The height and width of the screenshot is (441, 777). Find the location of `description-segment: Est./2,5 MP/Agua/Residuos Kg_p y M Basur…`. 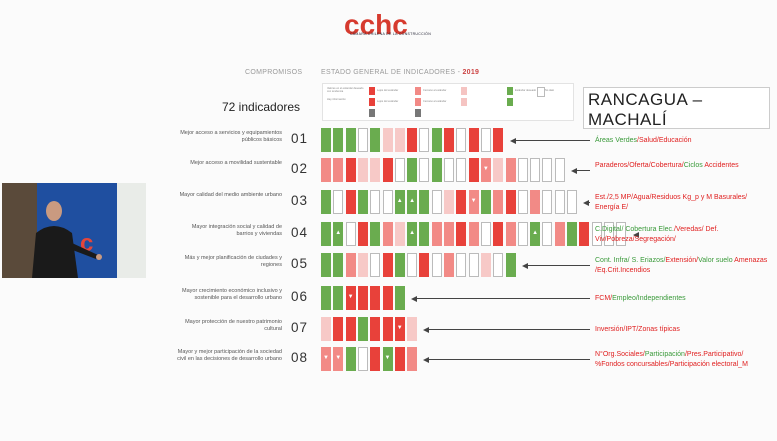

description-segment: Est./2,5 MP/Agua/Residuos Kg_p y M Basur… is located at coordinates (671, 202).